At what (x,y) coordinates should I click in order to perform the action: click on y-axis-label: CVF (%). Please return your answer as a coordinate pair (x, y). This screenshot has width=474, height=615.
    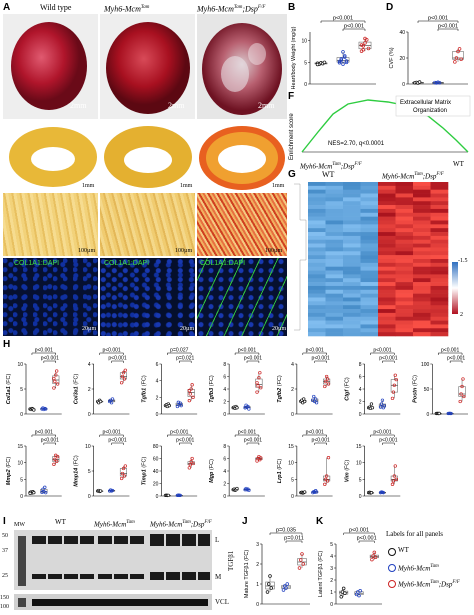
    Looking at the image, I should click on (392, 57).